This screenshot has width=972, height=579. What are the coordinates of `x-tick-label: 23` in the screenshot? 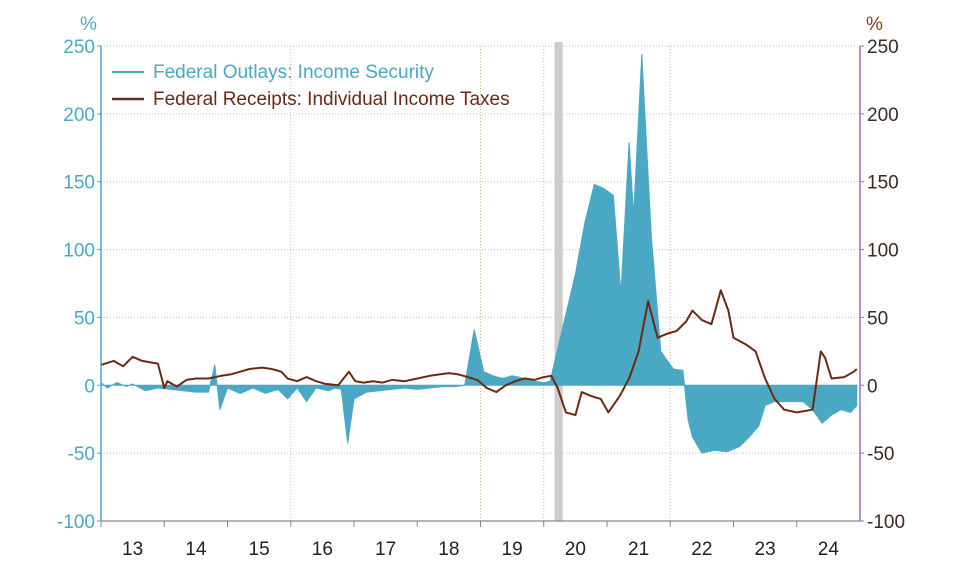 It's located at (765, 549).